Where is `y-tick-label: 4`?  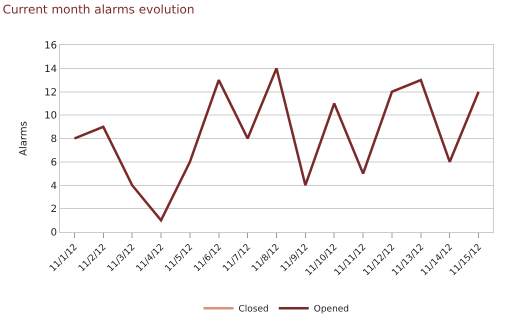 y-tick-label: 4 is located at coordinates (53, 186).